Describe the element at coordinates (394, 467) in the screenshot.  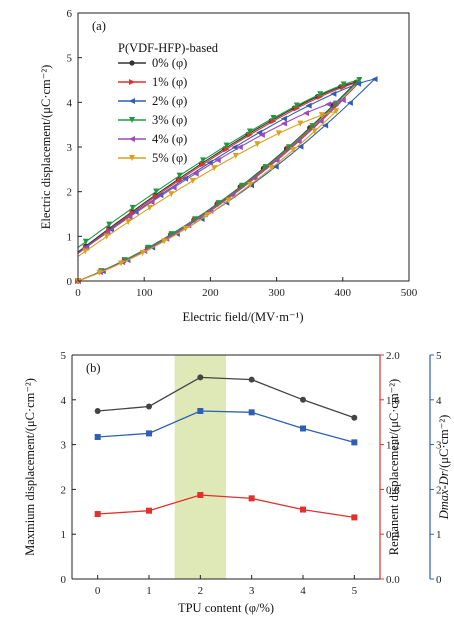
I see `b-right1-axis-label: Remanent displacement/(μC·cm⁻²)` at that location.